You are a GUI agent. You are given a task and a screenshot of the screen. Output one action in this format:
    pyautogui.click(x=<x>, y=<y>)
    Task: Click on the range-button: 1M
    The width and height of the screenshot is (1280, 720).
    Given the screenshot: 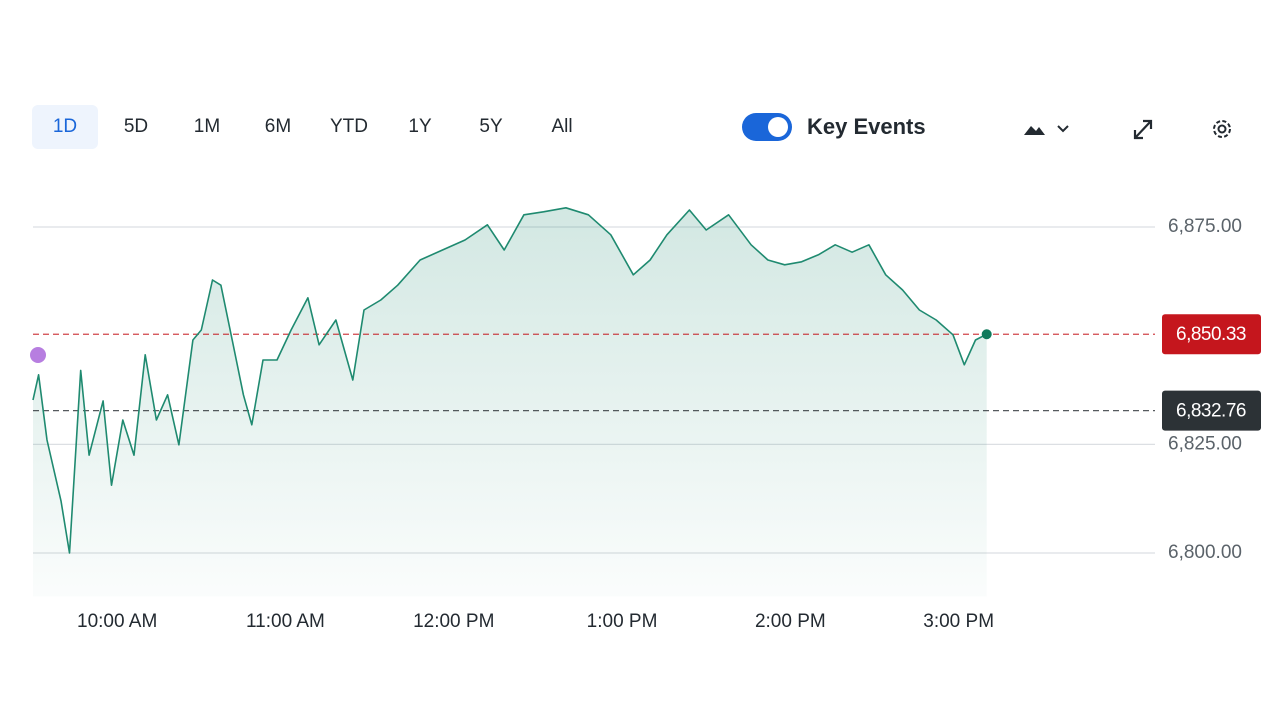 What is the action you would take?
    pyautogui.click(x=207, y=126)
    